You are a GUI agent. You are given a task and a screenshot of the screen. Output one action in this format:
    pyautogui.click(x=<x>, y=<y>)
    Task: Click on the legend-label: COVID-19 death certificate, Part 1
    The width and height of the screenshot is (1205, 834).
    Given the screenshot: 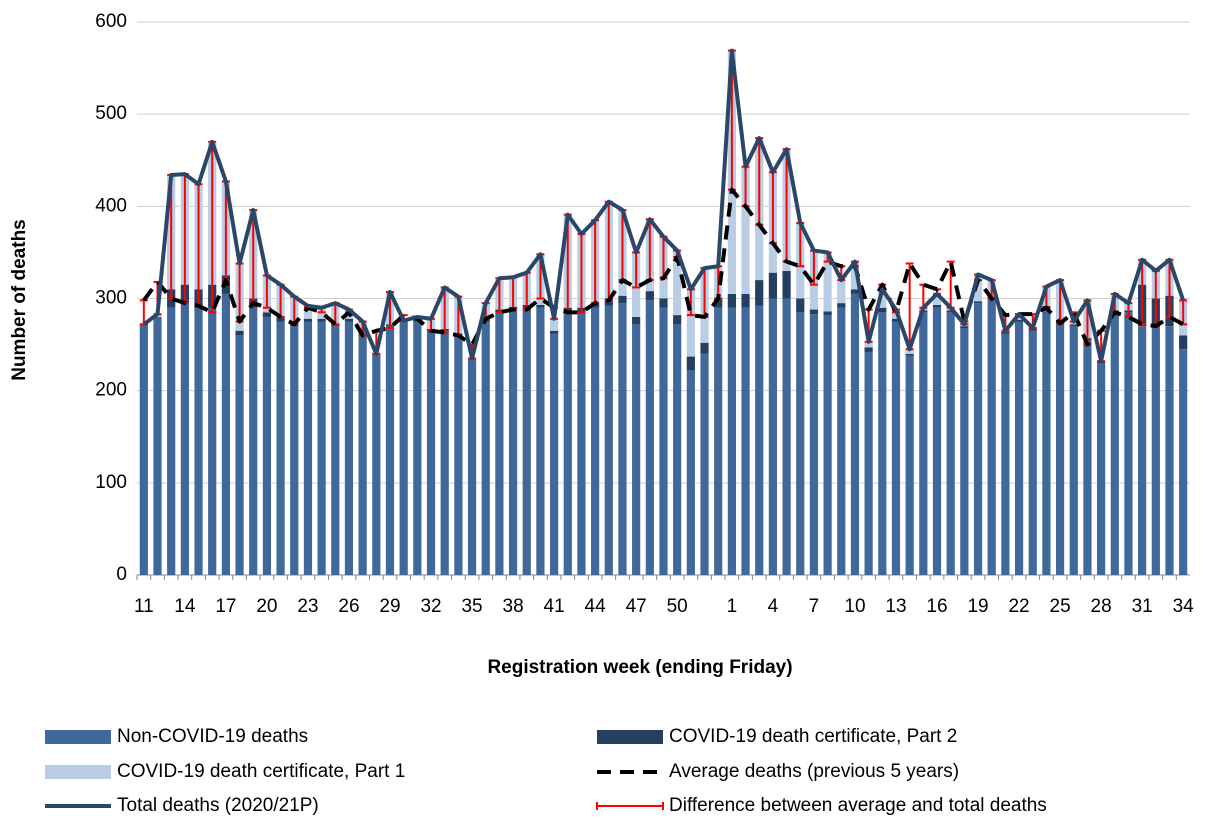 What is the action you would take?
    pyautogui.click(x=261, y=771)
    